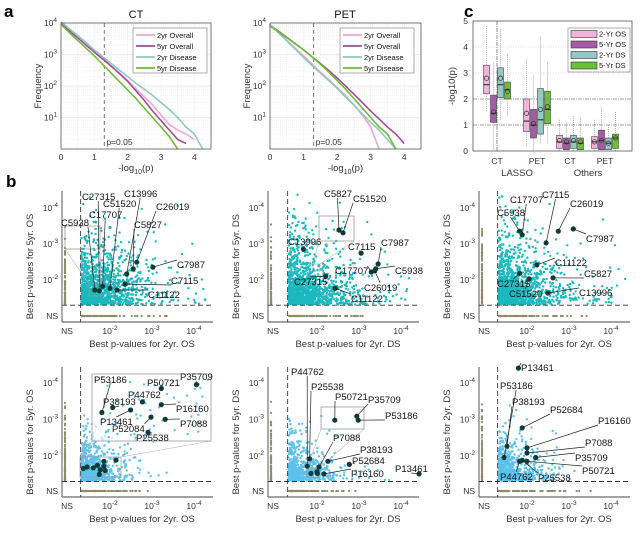  Describe the element at coordinates (465, 125) in the screenshot. I see `y-tick-label: 1` at that location.